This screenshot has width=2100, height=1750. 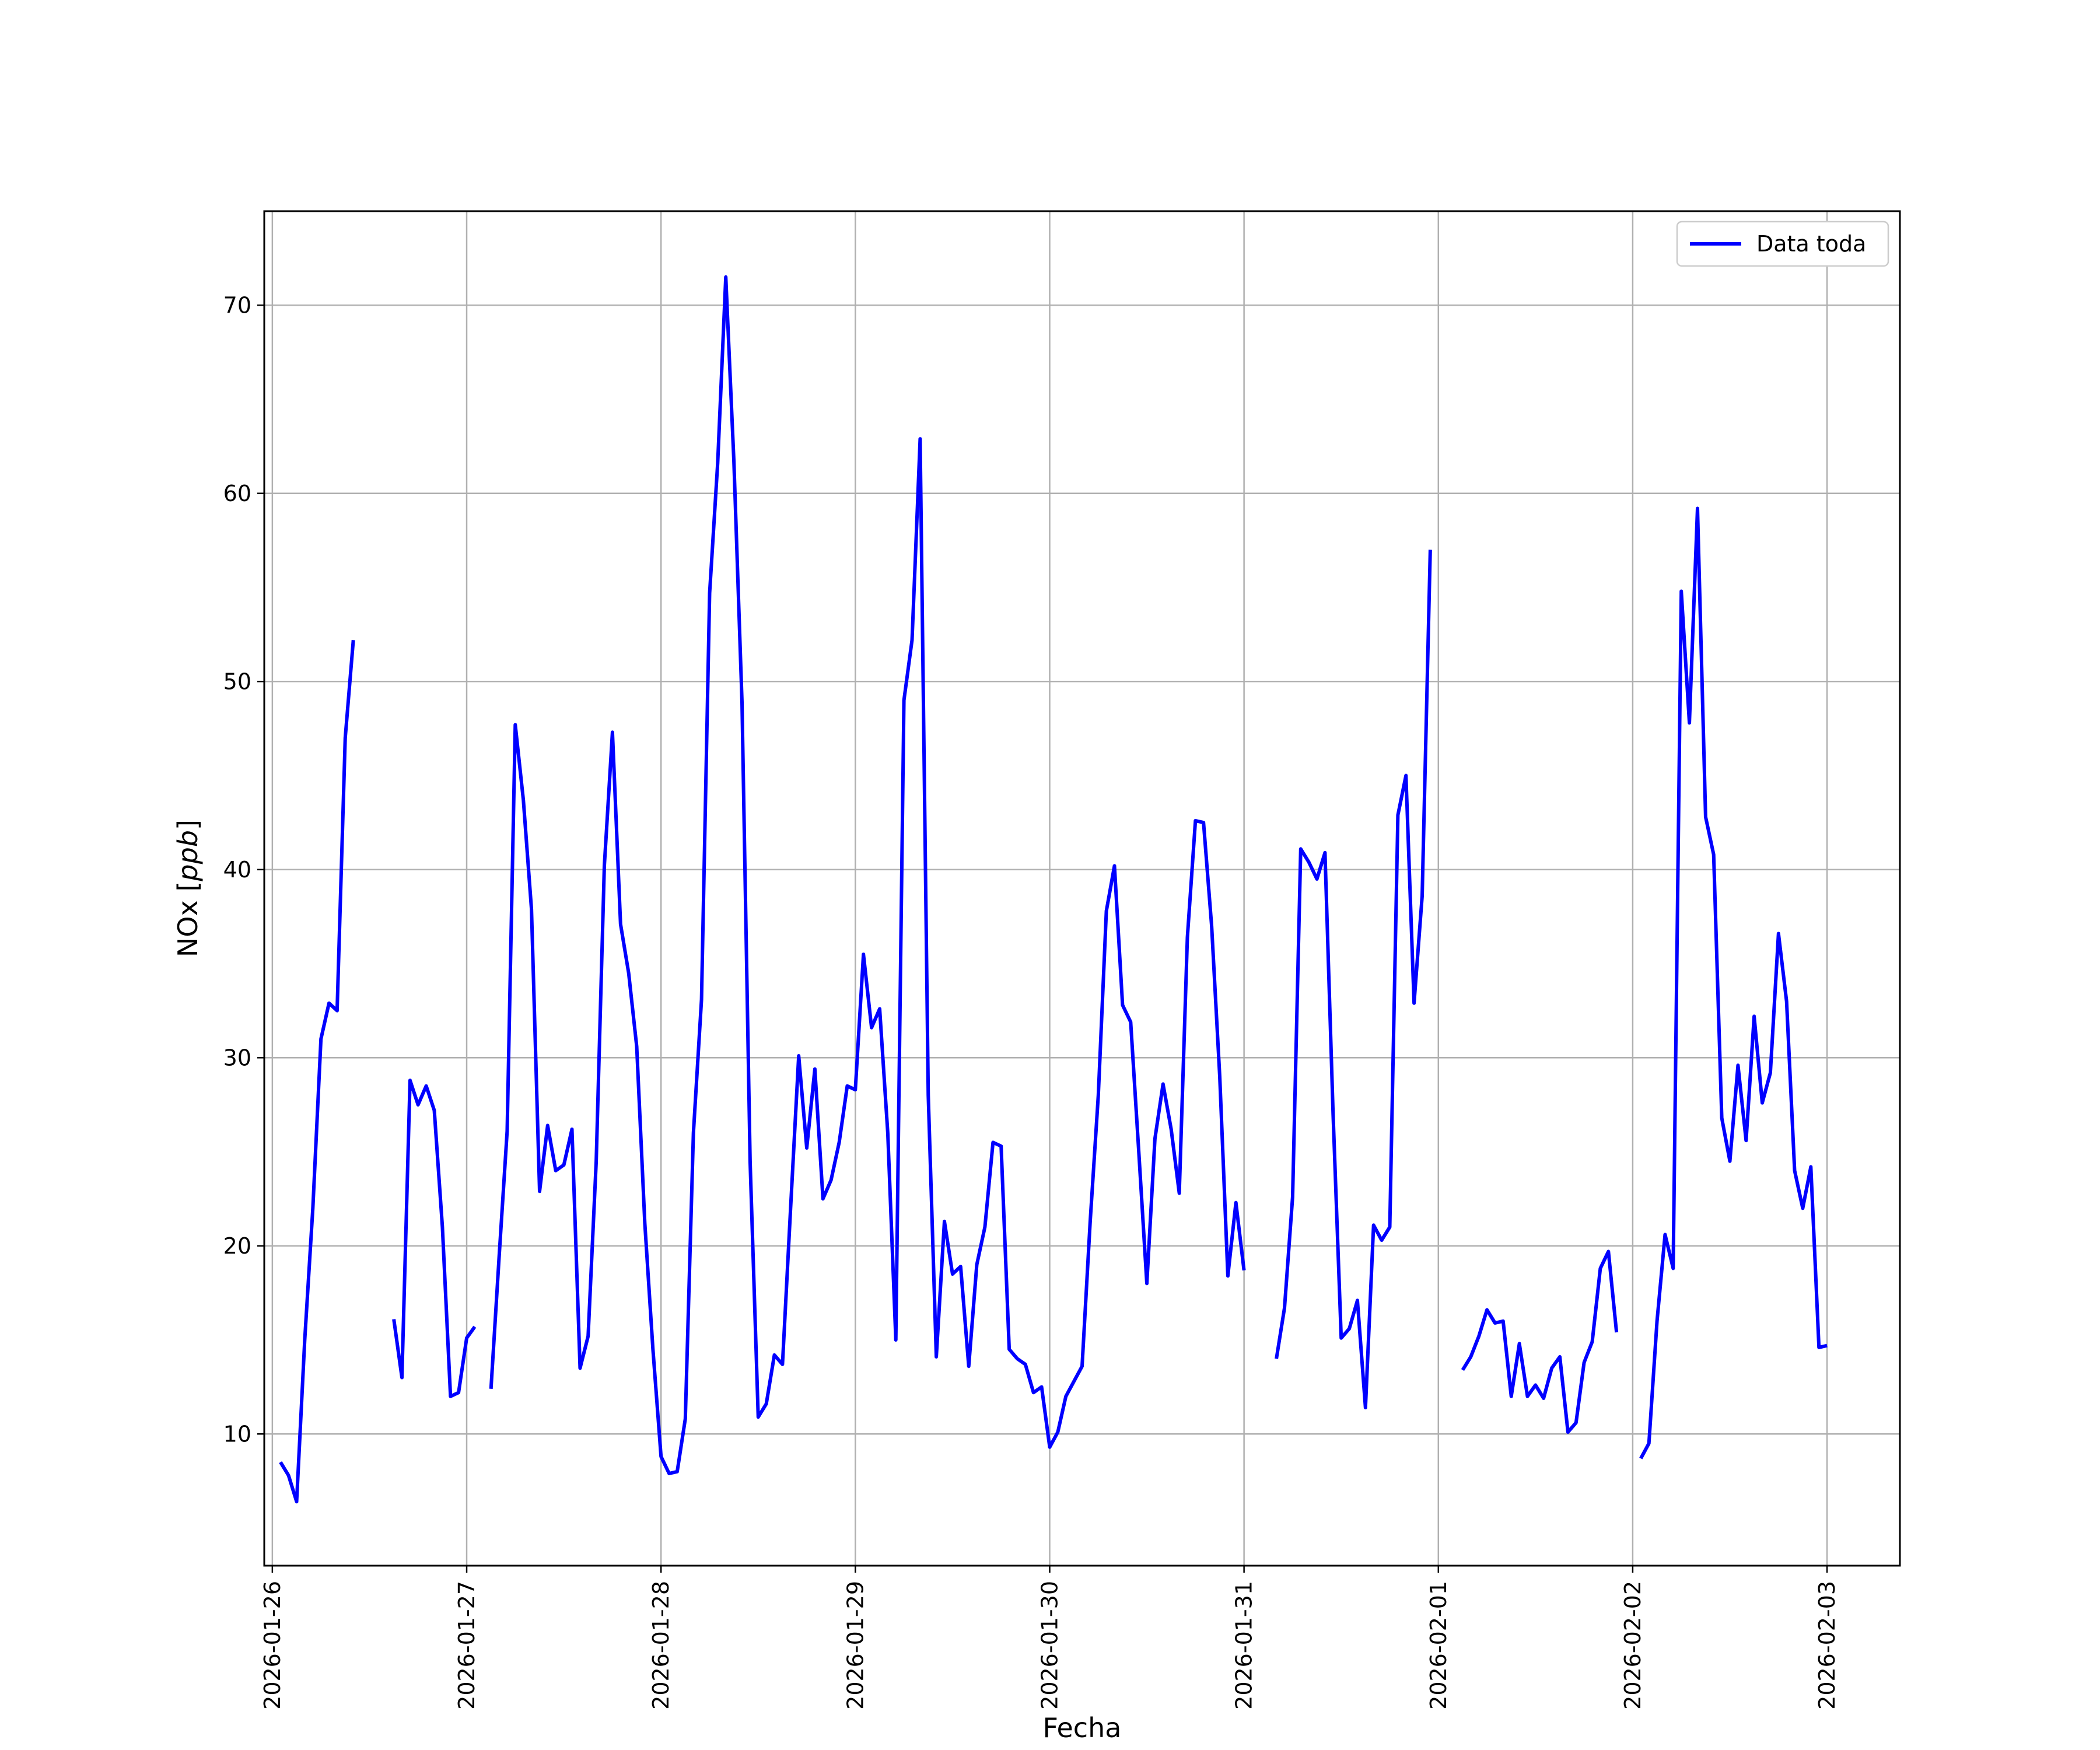 What do you see at coordinates (1244, 1645) in the screenshot?
I see `x-tick-label: 2026-01-31` at bounding box center [1244, 1645].